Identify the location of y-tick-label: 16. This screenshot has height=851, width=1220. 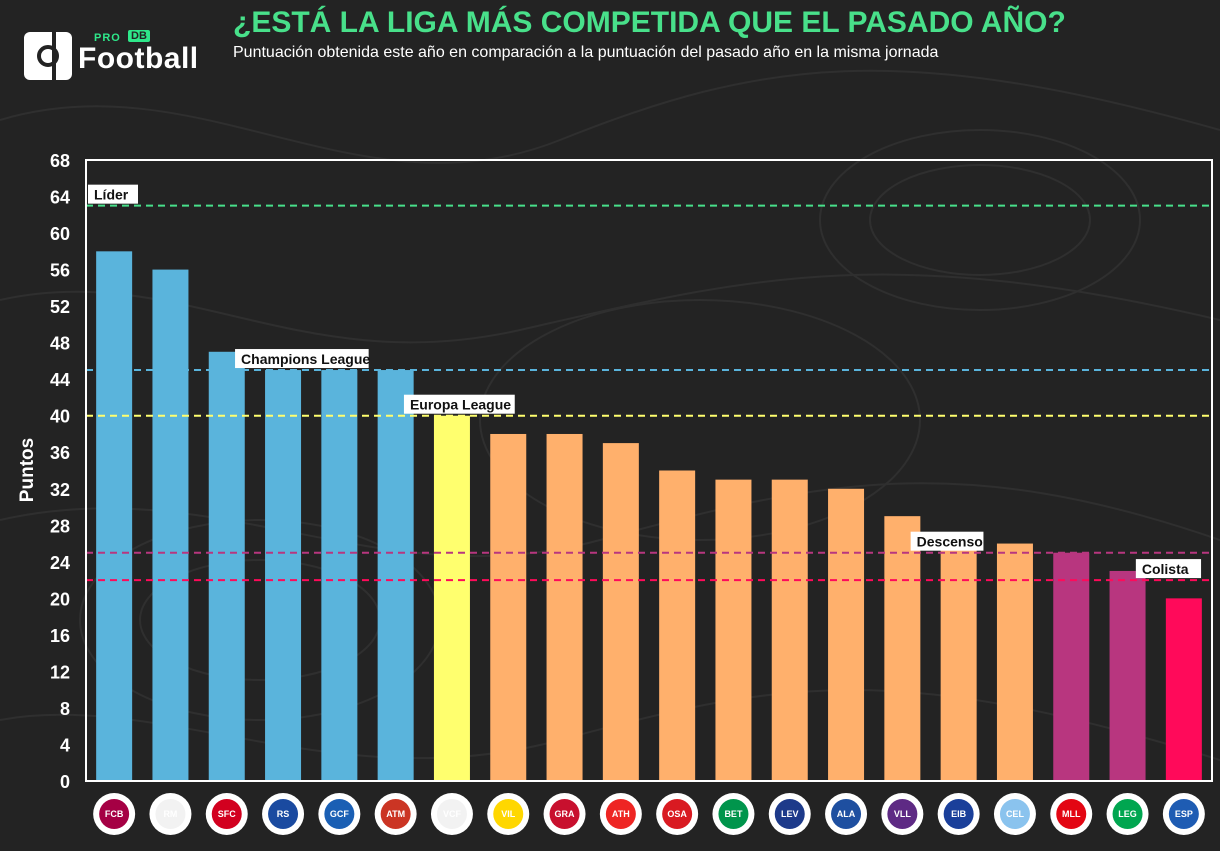
(60, 636).